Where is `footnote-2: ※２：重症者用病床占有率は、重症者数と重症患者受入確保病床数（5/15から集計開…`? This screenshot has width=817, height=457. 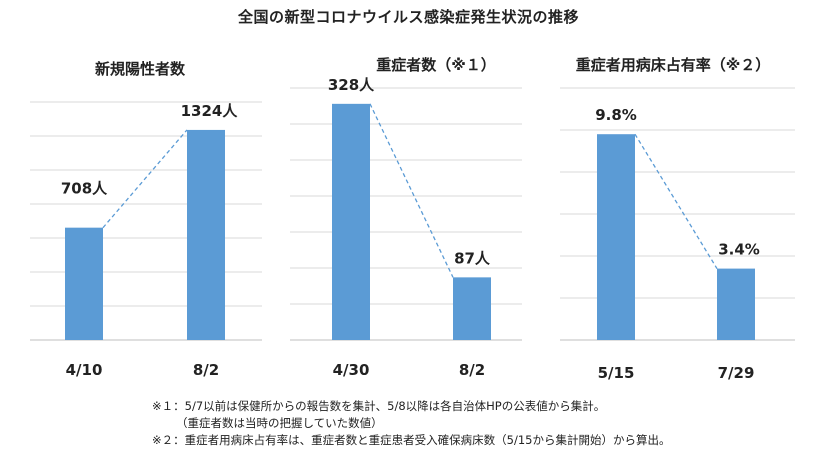 footnote-2: ※２：重症者用病床占有率は、重症者数と重症患者受入確保病床数（5/15から集計開… is located at coordinates (411, 440).